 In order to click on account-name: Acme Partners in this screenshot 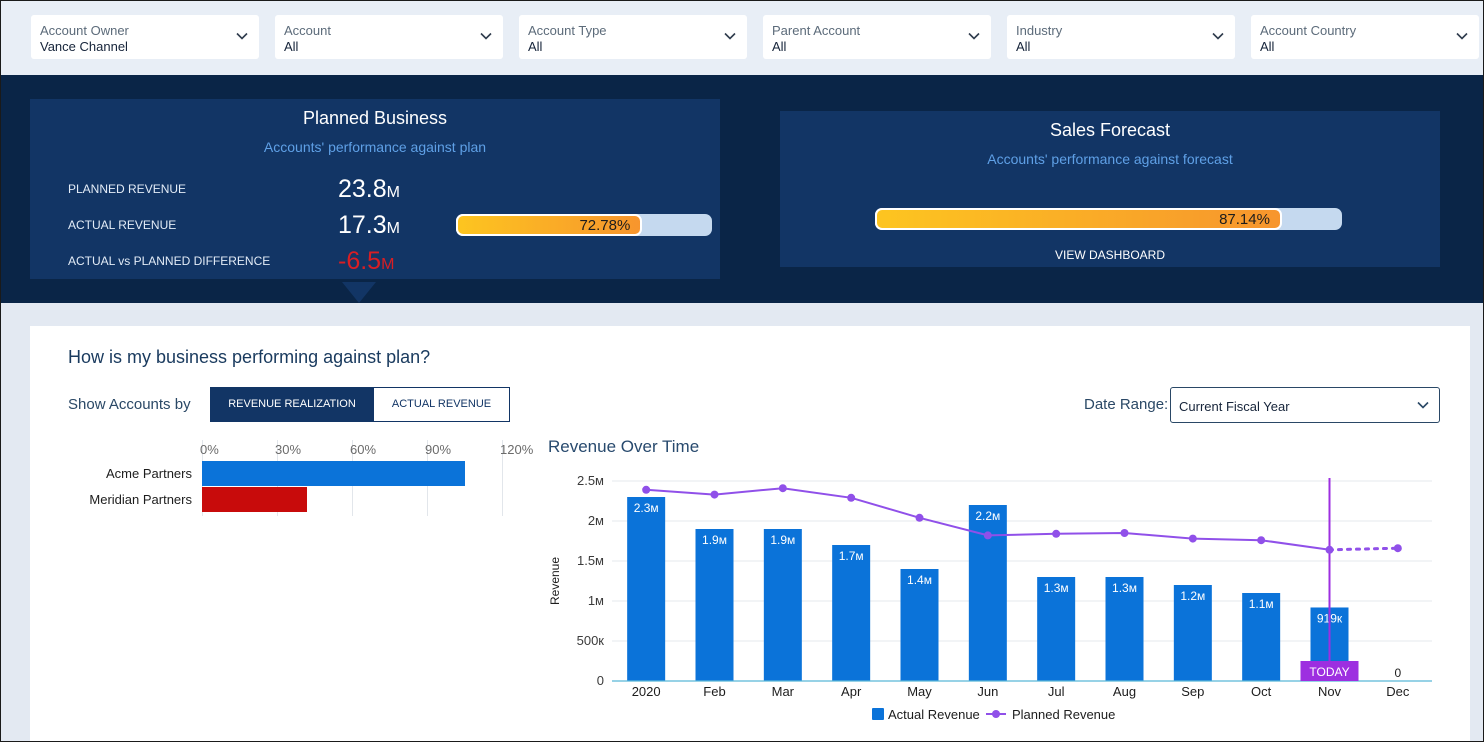, I will do `click(149, 473)`.